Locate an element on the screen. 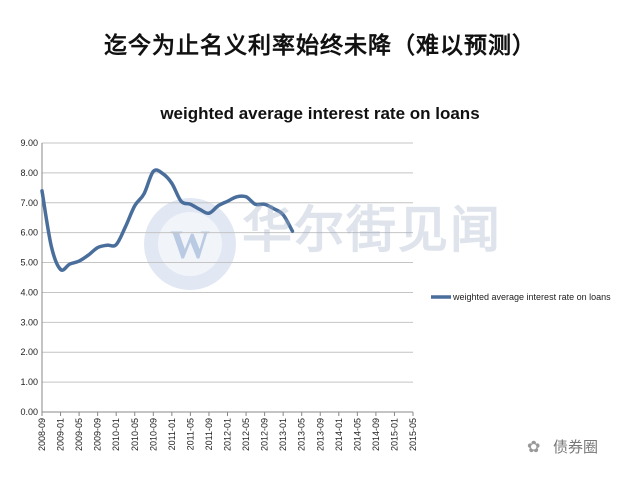 The height and width of the screenshot is (481, 640). x-tick-label: 2014-05 is located at coordinates (357, 434).